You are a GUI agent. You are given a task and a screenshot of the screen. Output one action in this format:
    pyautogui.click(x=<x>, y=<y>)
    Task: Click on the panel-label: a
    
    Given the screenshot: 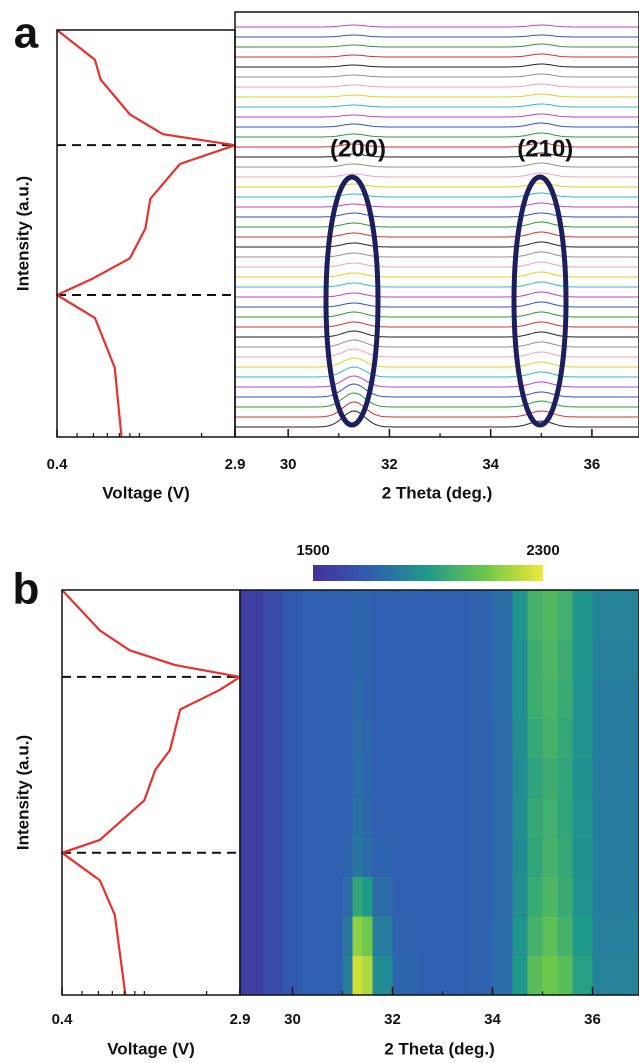 What is the action you would take?
    pyautogui.click(x=26, y=33)
    